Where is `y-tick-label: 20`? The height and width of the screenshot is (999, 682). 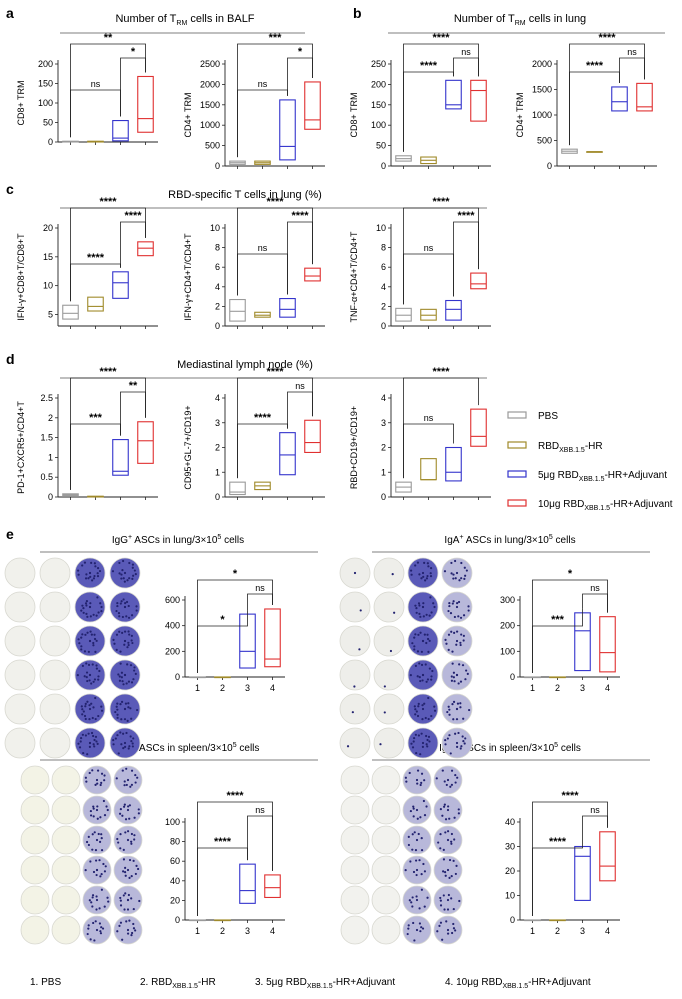 y-tick-label: 20 is located at coordinates (510, 871).